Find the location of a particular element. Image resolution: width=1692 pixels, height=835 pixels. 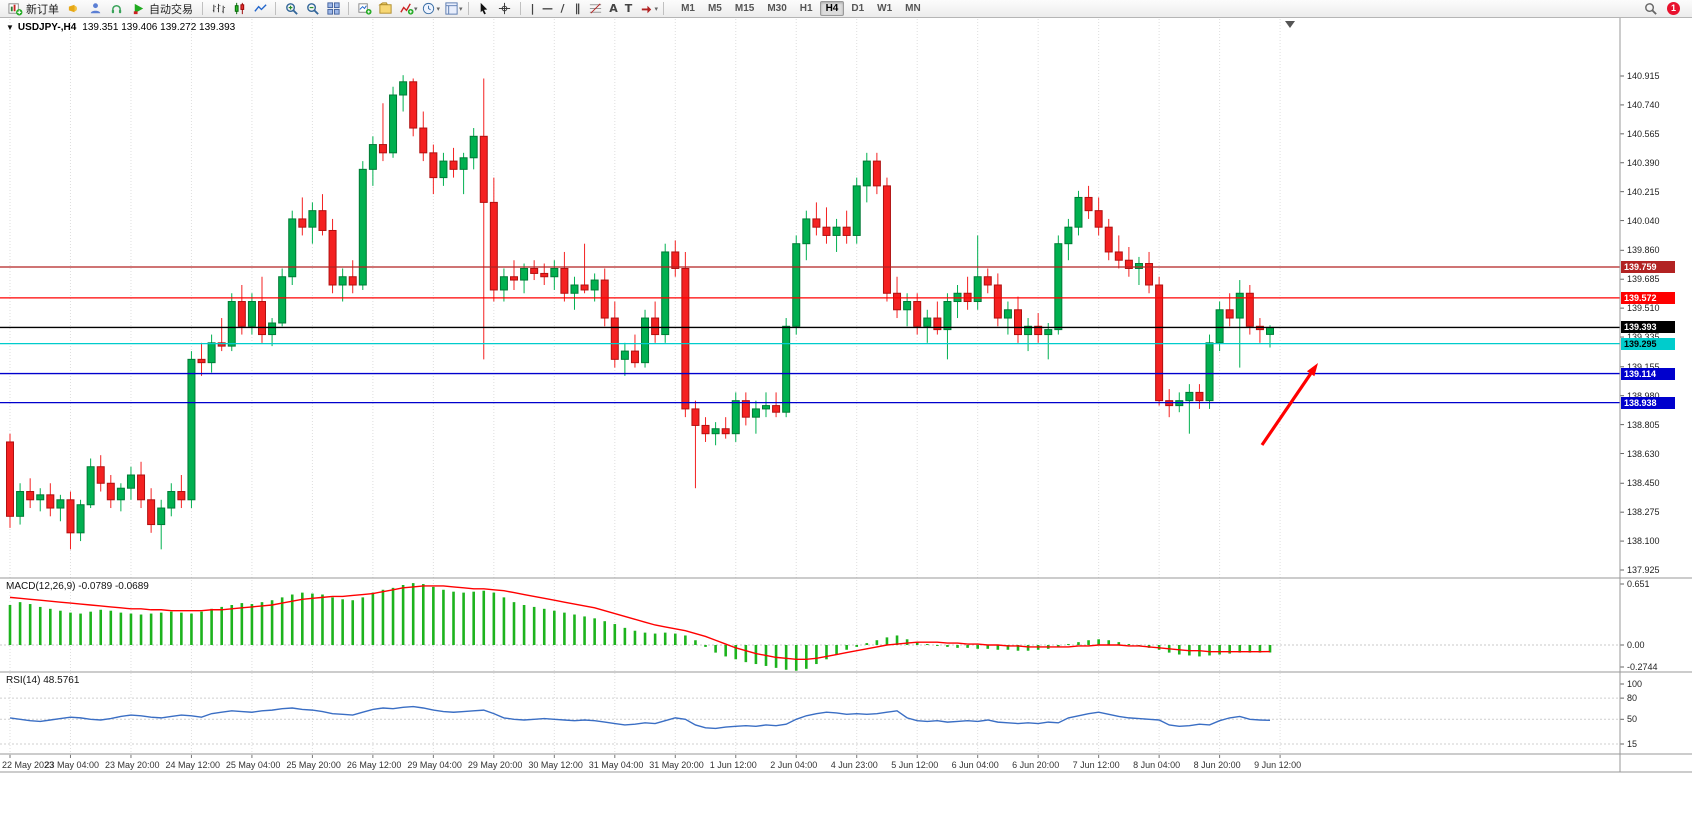

timeframe-button-m1: M1 is located at coordinates (688, 8).